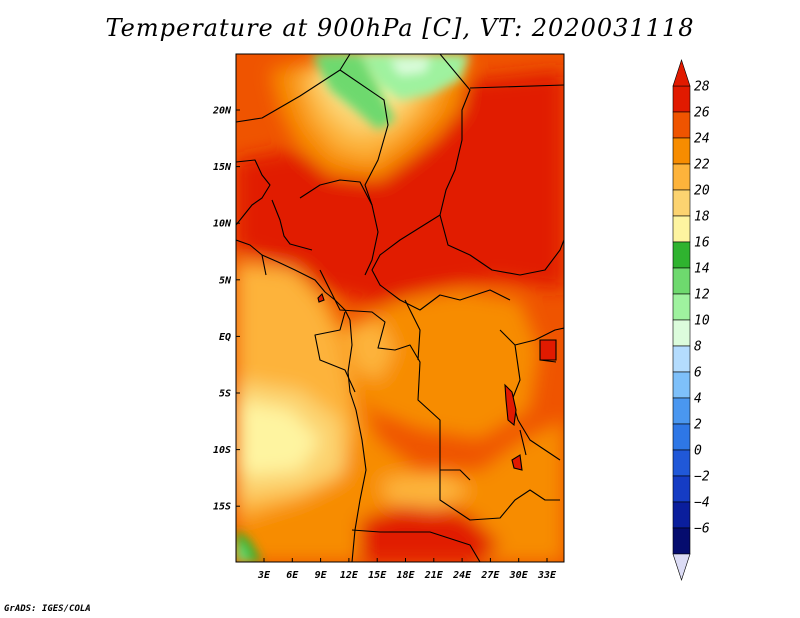  What do you see at coordinates (698, 399) in the screenshot?
I see `colorbar-label: 4` at bounding box center [698, 399].